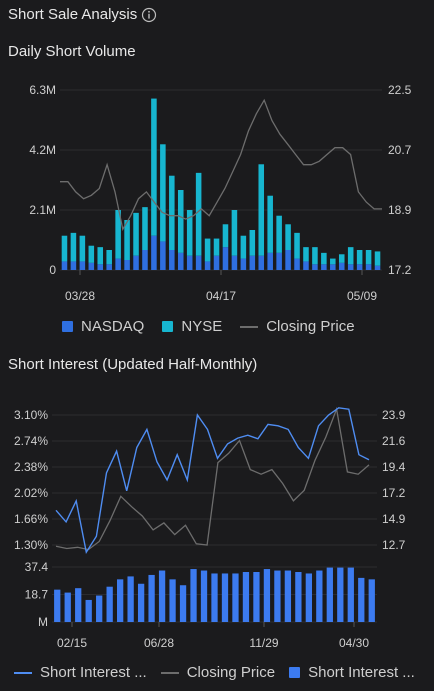 The height and width of the screenshot is (691, 434). I want to click on legend-label-closing-price: Closing Price, so click(310, 326).